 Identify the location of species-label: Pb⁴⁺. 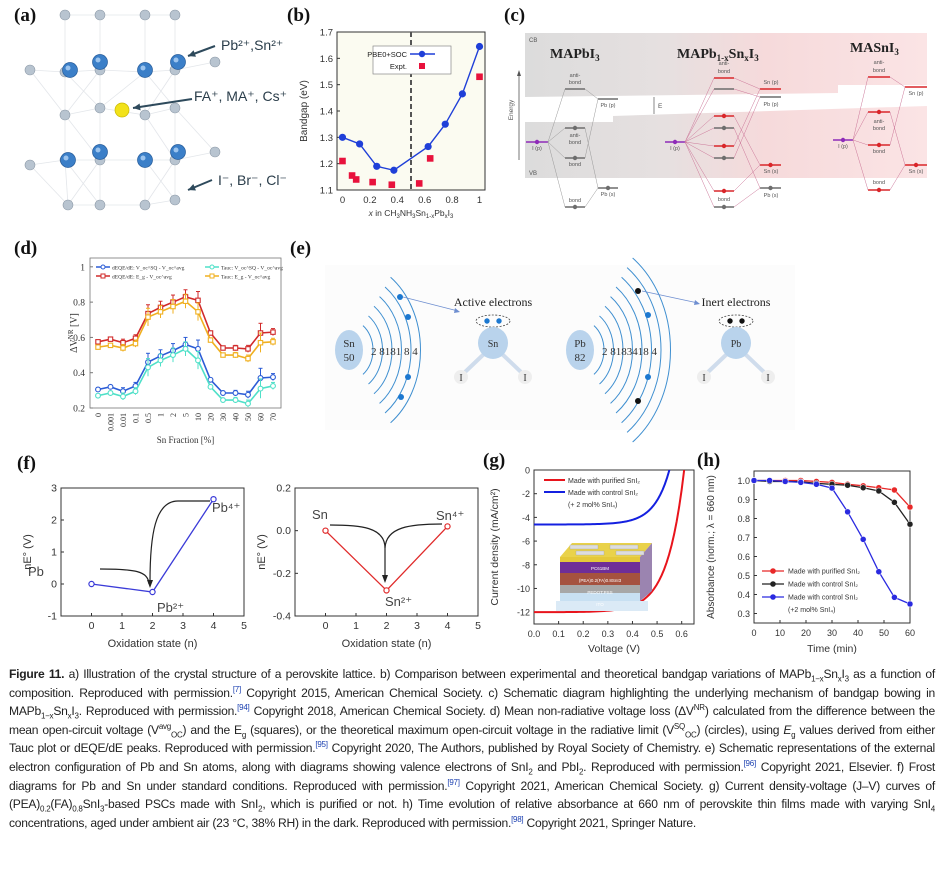
(226, 507).